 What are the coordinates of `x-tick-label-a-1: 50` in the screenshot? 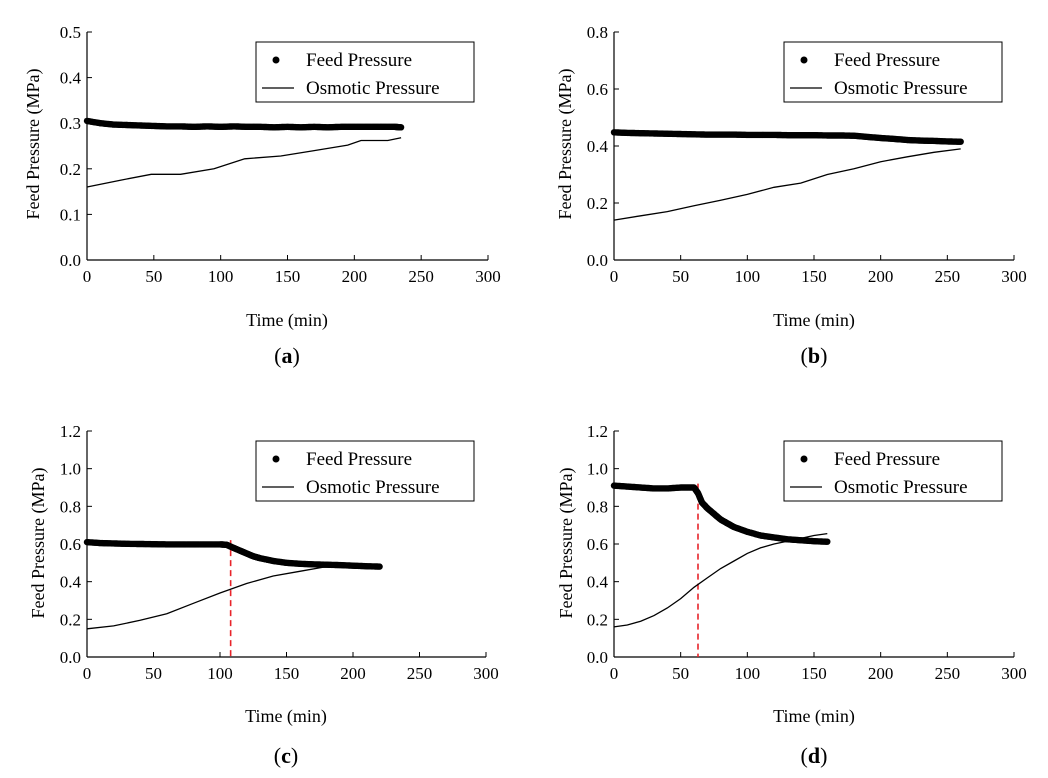 It's located at (153, 276).